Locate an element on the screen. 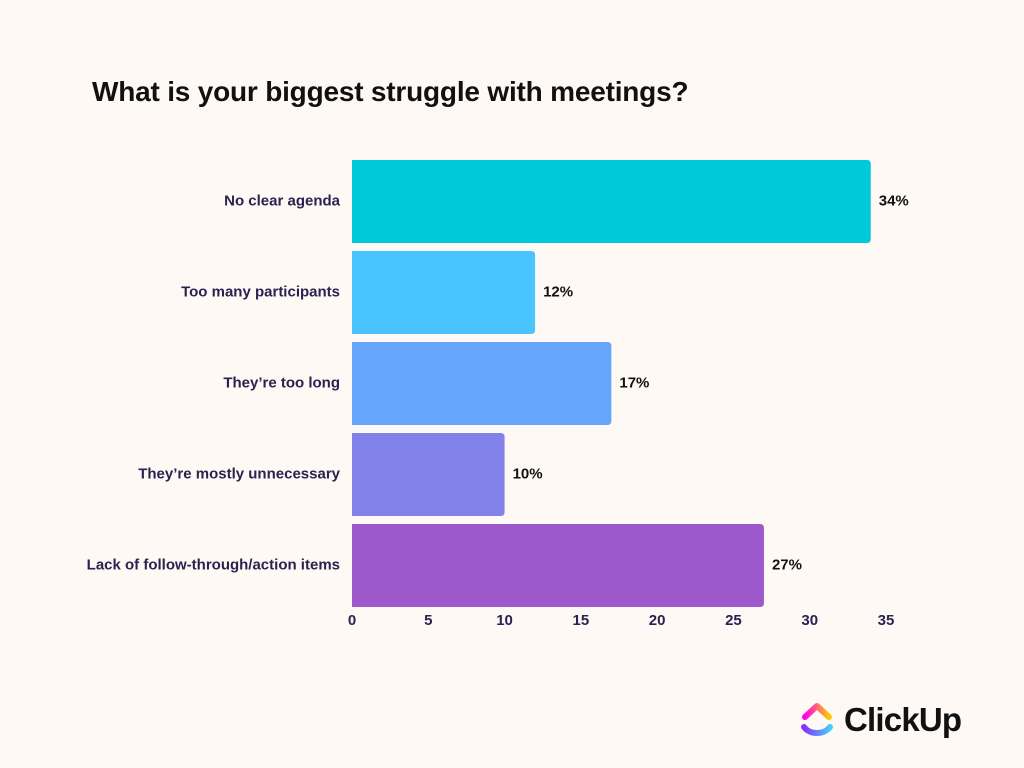 Image resolution: width=1024 pixels, height=768 pixels. x-tick-label-0: 0 is located at coordinates (352, 620).